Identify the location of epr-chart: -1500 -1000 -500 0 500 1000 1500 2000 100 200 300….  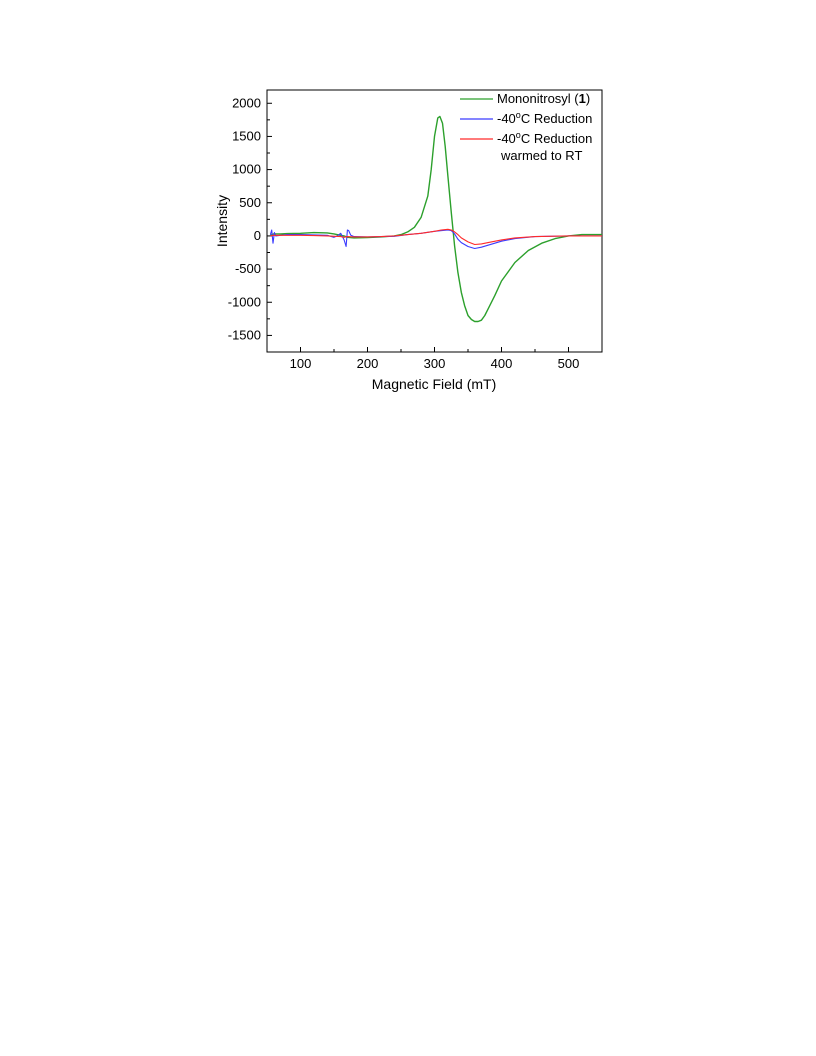
(408, 240).